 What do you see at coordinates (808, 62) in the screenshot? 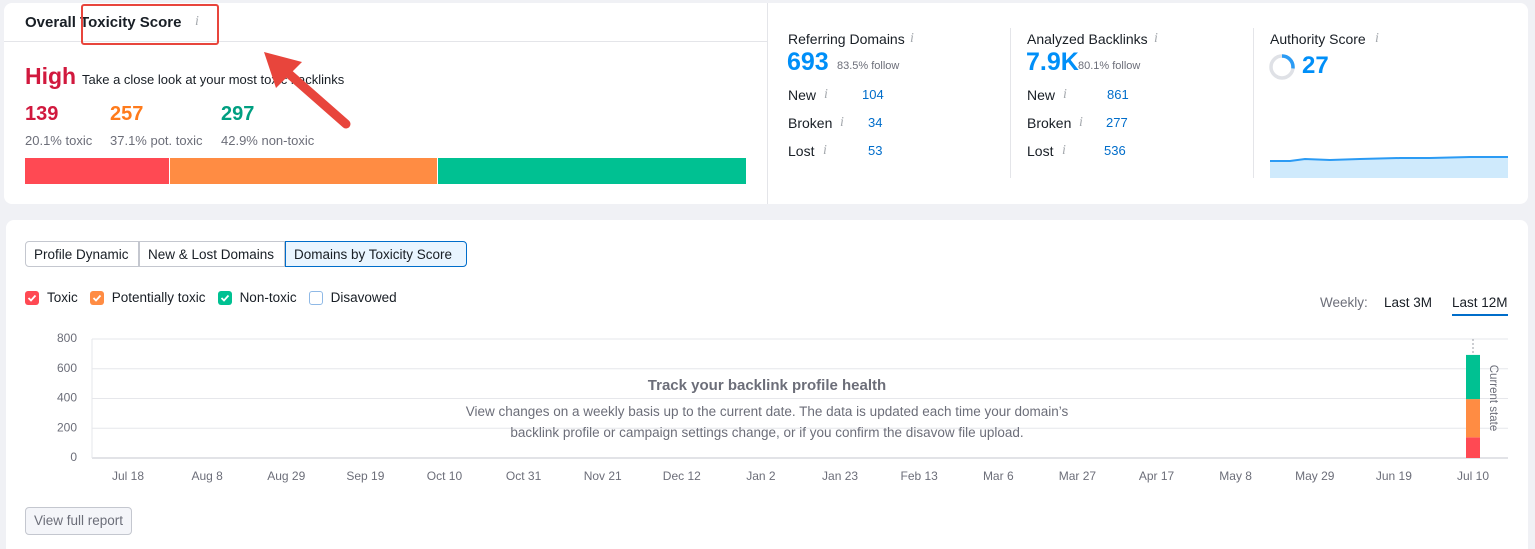
I see `metric-total: 693` at bounding box center [808, 62].